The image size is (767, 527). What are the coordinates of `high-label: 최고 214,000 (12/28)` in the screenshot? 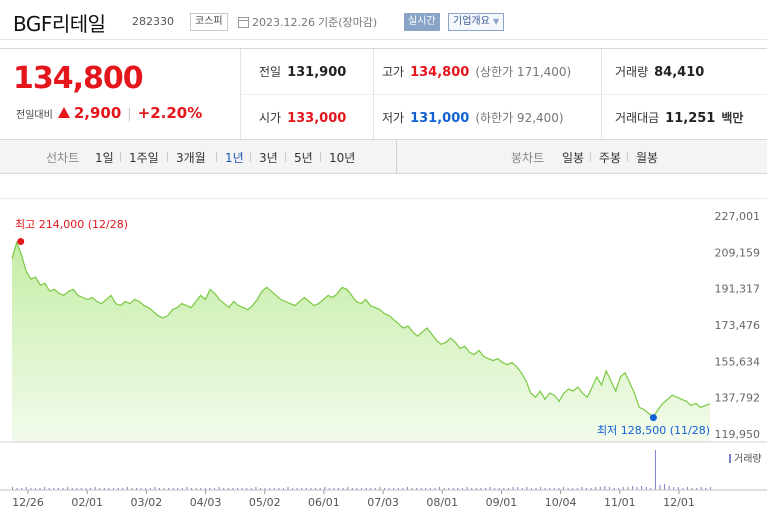 It's located at (71, 224).